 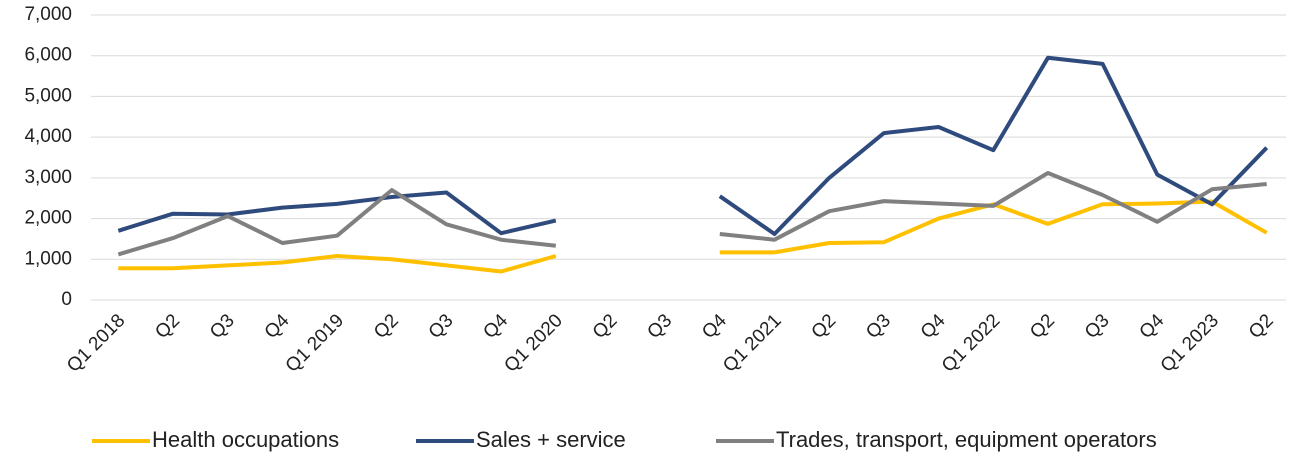 What do you see at coordinates (48, 14) in the screenshot?
I see `y-tick-label: 7,000` at bounding box center [48, 14].